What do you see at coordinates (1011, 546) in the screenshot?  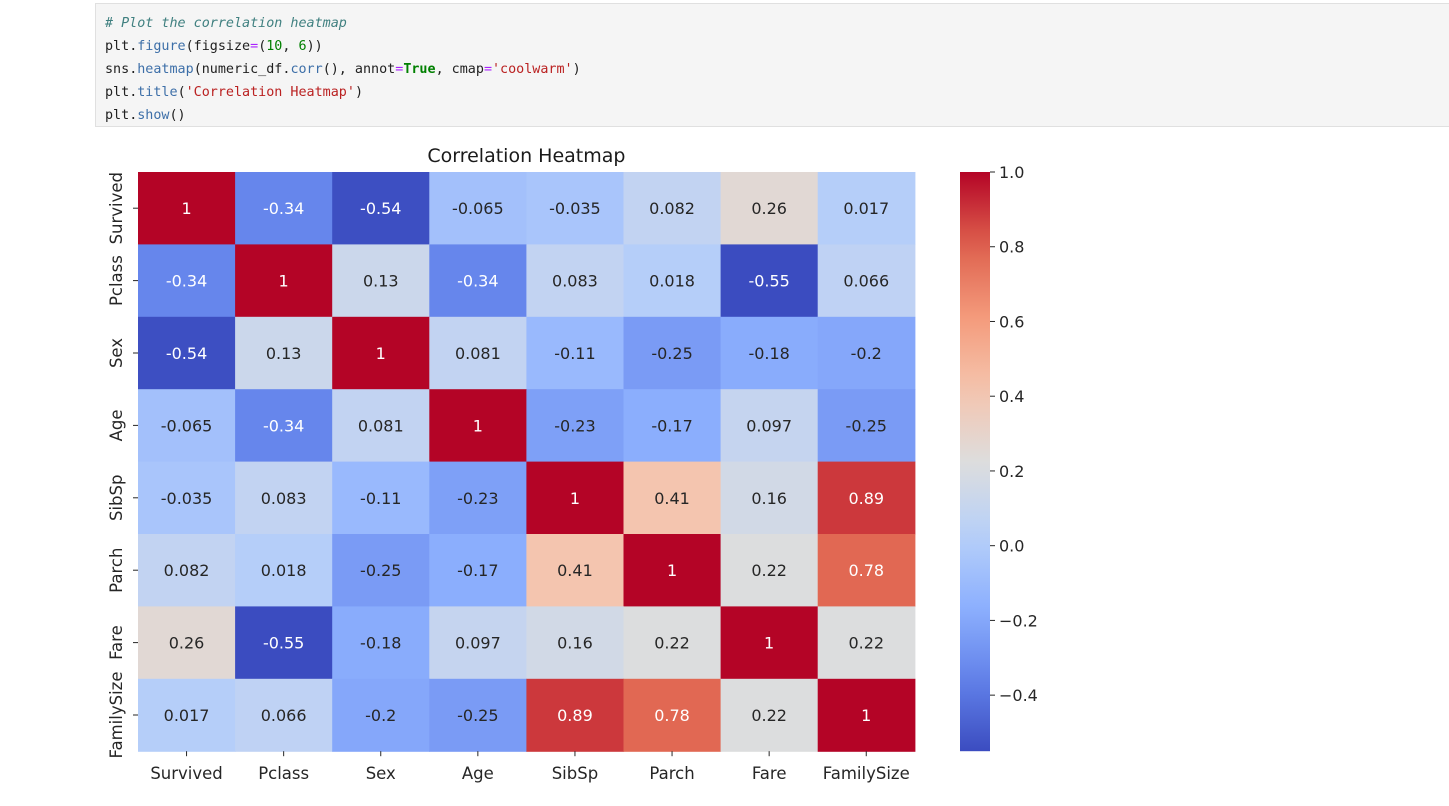 I see `colorbar-tick-label: 0.0` at bounding box center [1011, 546].